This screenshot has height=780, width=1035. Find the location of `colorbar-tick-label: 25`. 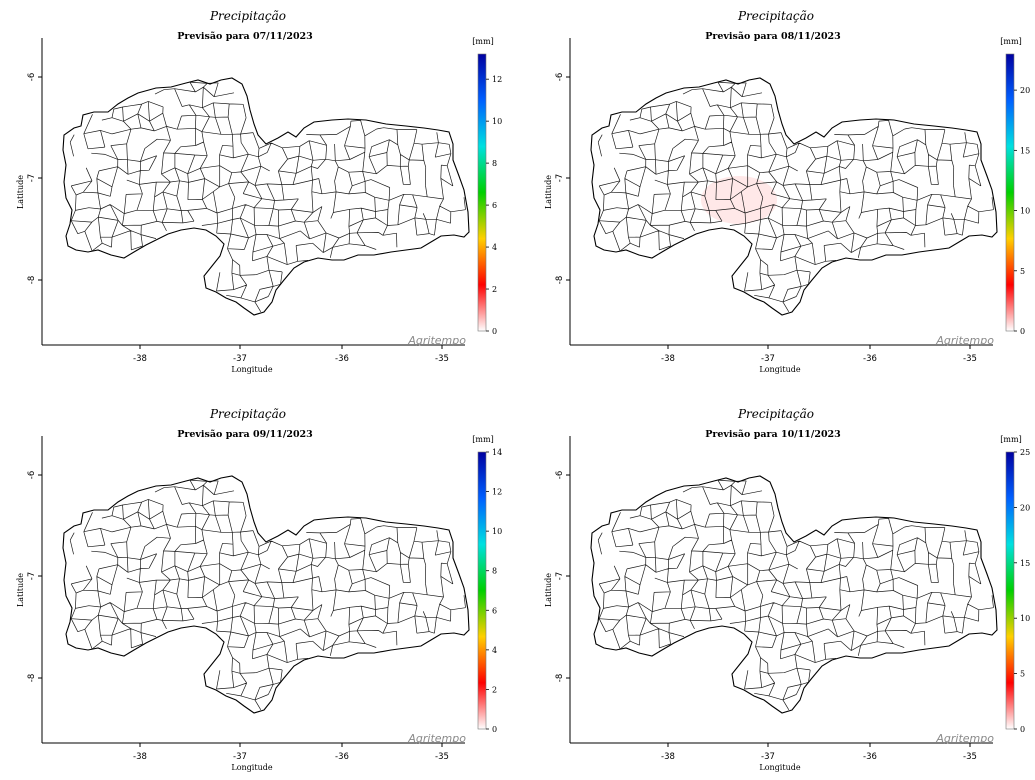

colorbar-tick-label: 25 is located at coordinates (1025, 452).